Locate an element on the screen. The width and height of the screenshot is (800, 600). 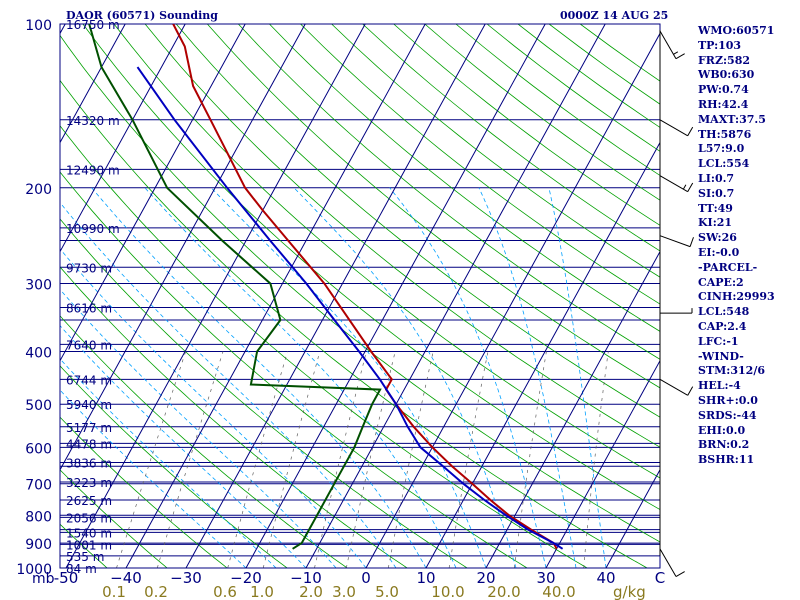
height-label: 4478 m is located at coordinates (89, 444).